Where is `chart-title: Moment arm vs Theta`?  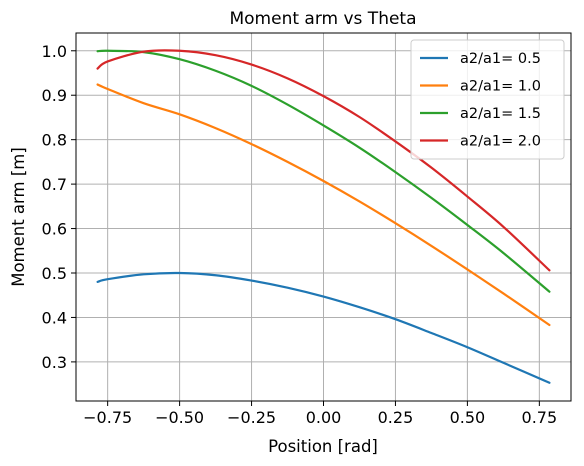 chart-title: Moment arm vs Theta is located at coordinates (322, 19).